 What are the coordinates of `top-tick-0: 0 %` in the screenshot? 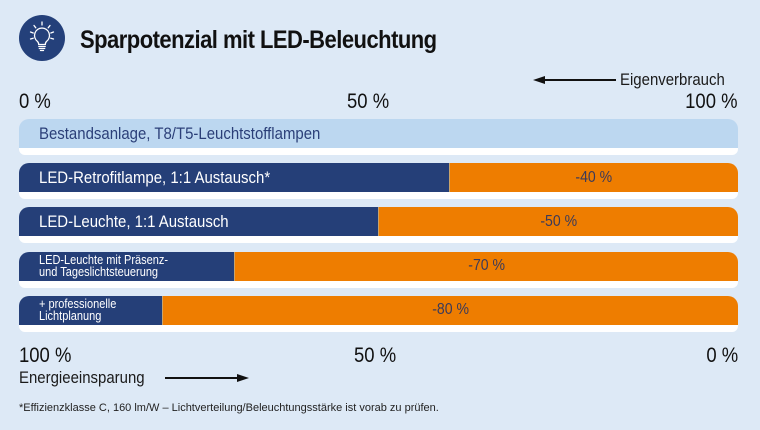 It's located at (35, 101).